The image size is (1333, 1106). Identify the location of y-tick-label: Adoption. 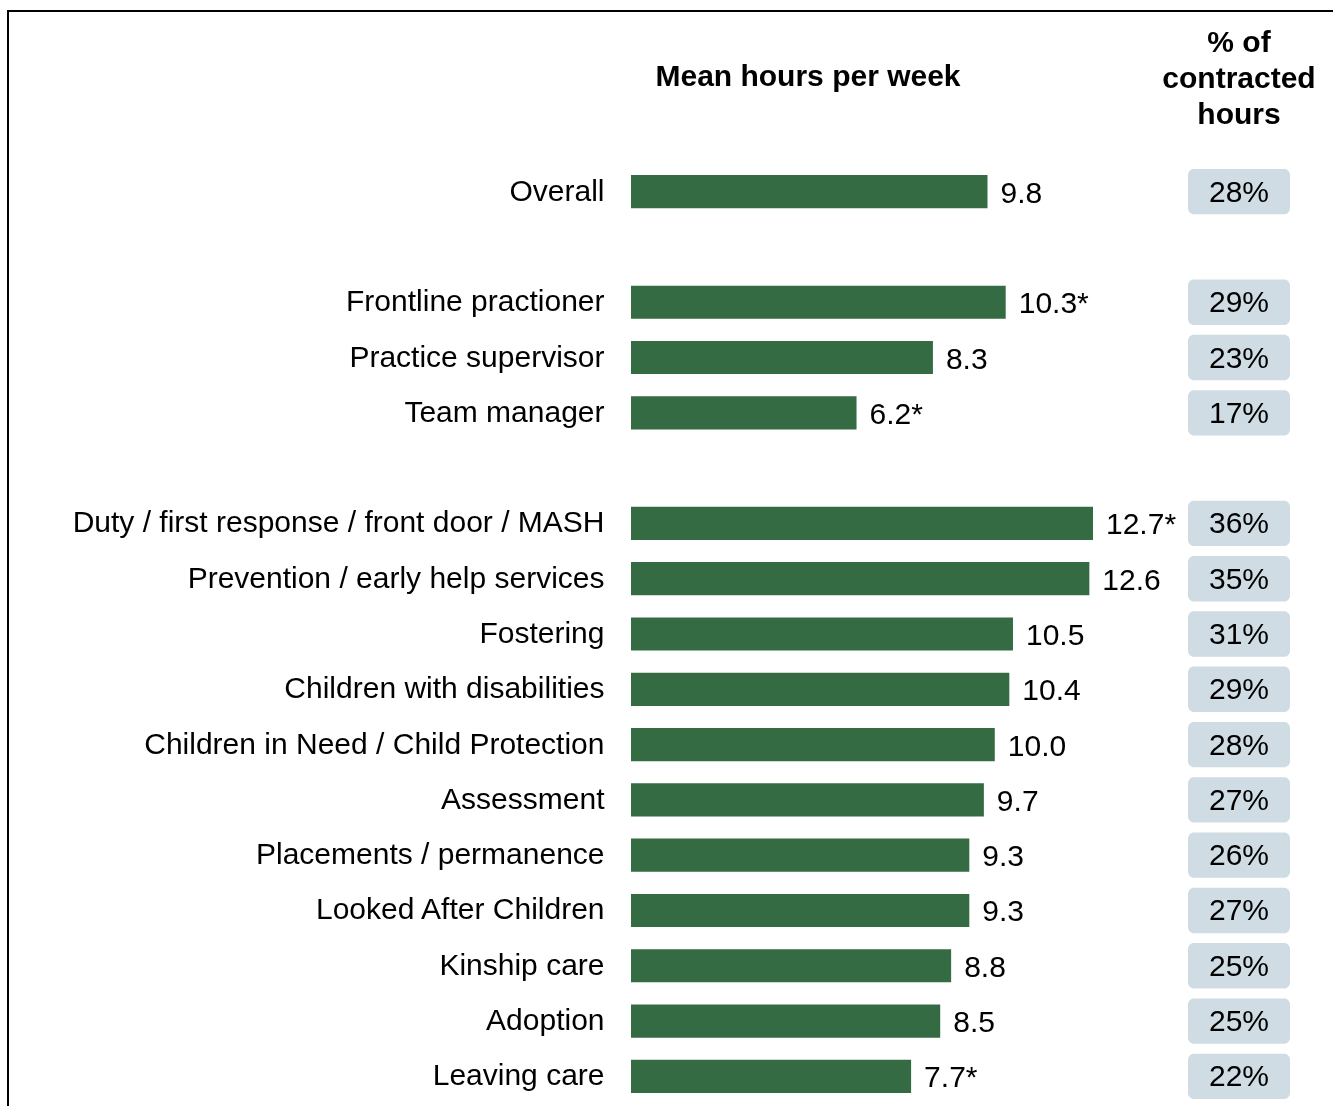
(545, 1020).